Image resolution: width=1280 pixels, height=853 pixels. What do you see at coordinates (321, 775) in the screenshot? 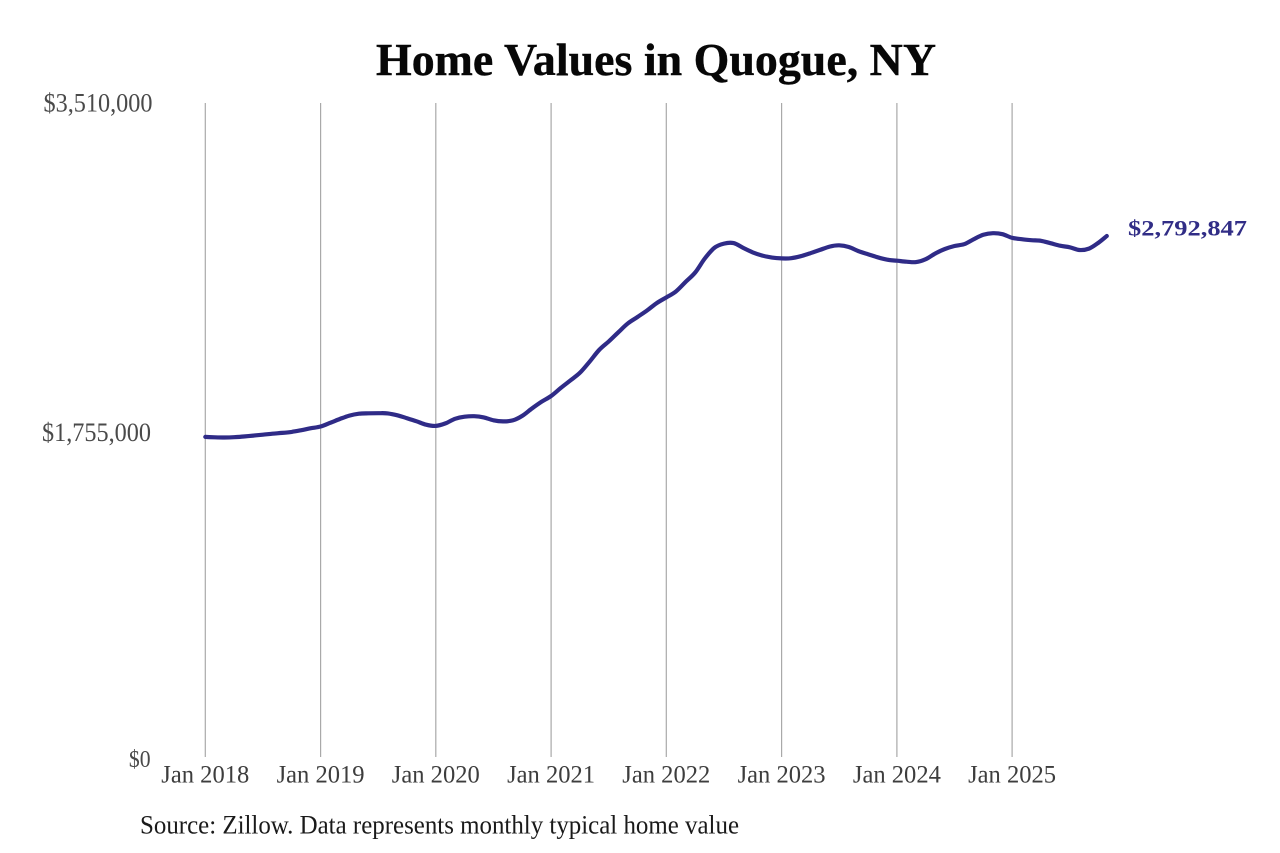
I see `svg-text: Jan 2019` at bounding box center [321, 775].